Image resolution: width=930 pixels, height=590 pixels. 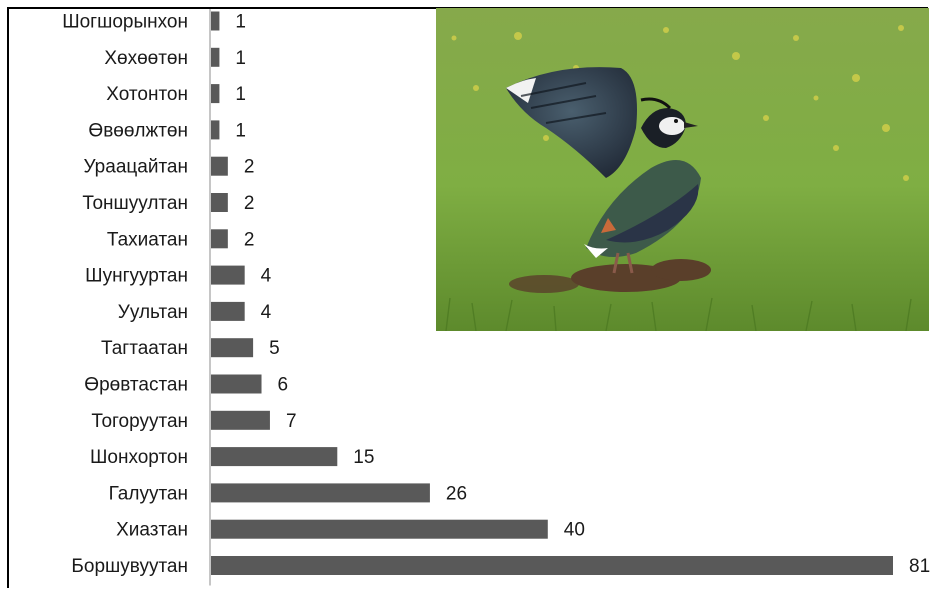 I want to click on category-label: Хөхөөтөн, so click(x=146, y=58).